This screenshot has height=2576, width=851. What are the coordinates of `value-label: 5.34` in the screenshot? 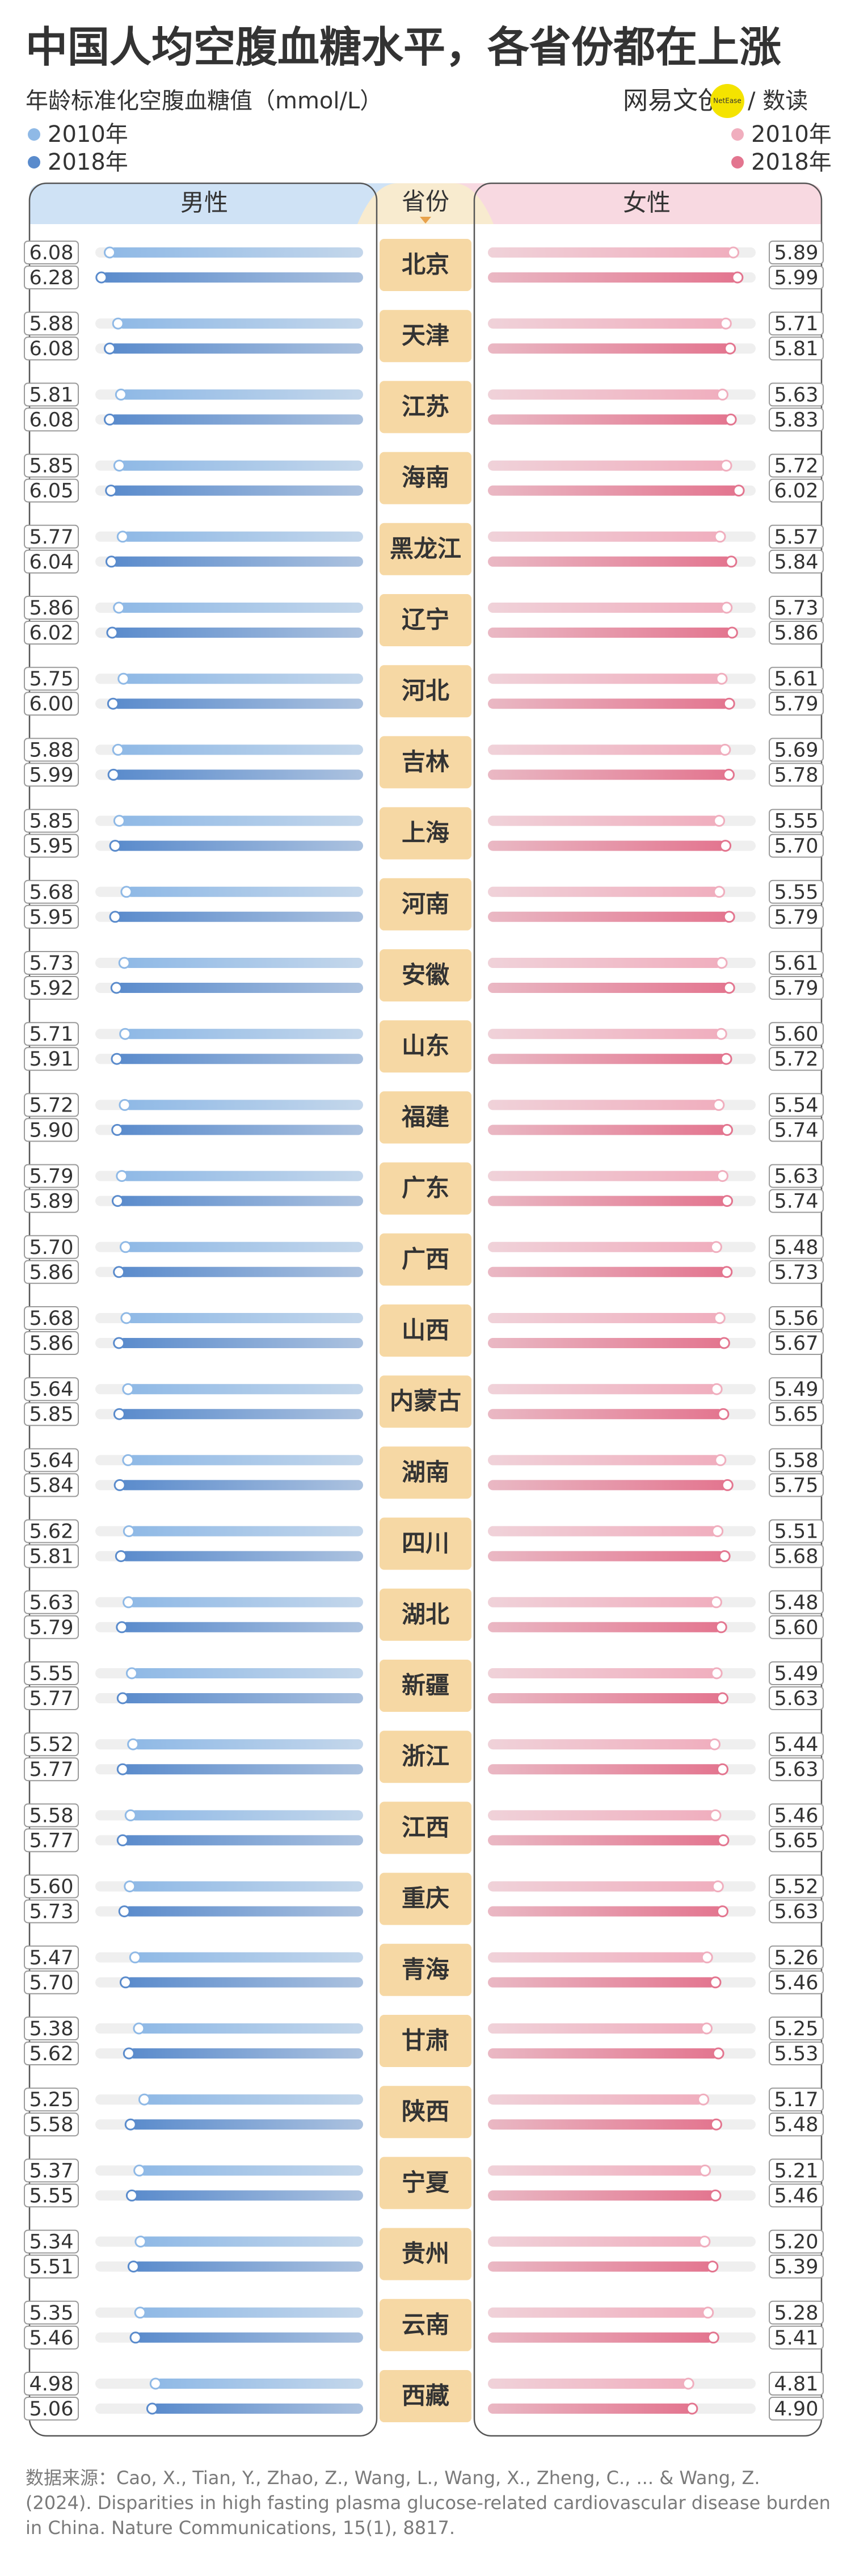 It's located at (52, 2242).